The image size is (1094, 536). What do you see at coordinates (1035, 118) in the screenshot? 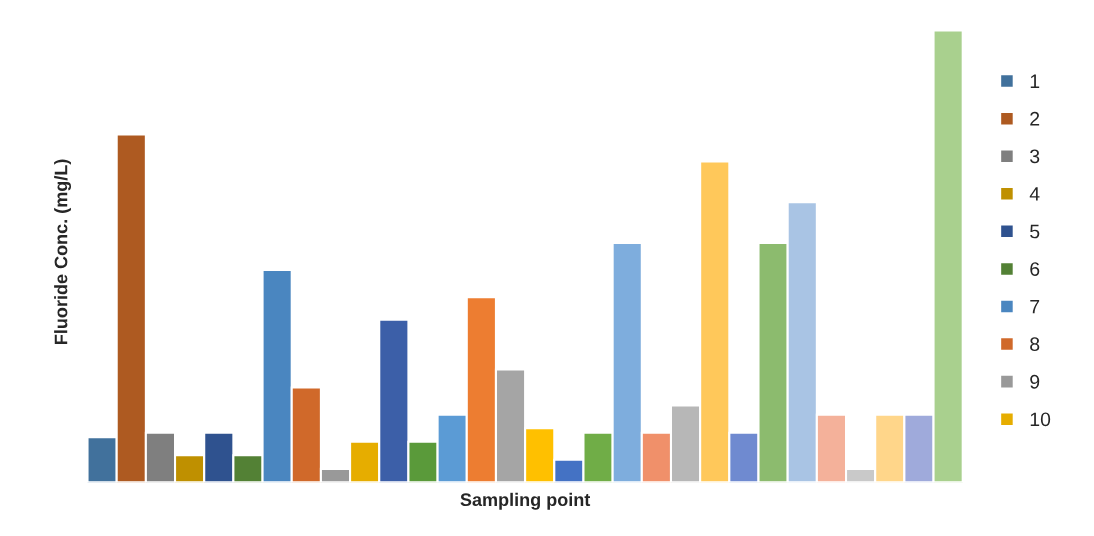
I see `legend-label: 2` at bounding box center [1035, 118].